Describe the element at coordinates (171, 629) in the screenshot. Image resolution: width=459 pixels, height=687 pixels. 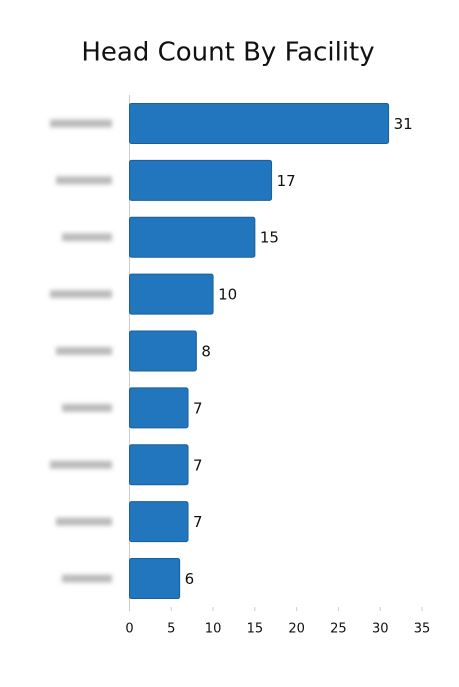
I see `x-tick-label: 5` at that location.